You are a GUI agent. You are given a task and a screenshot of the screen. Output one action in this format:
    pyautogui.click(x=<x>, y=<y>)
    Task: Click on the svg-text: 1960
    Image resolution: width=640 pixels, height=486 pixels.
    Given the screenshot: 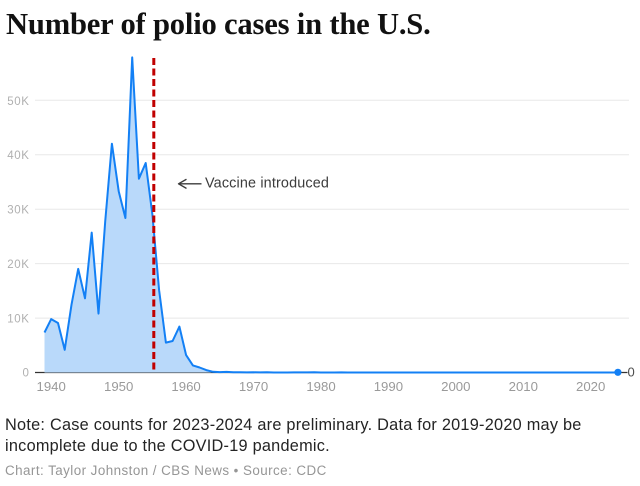 What is the action you would take?
    pyautogui.click(x=185, y=386)
    